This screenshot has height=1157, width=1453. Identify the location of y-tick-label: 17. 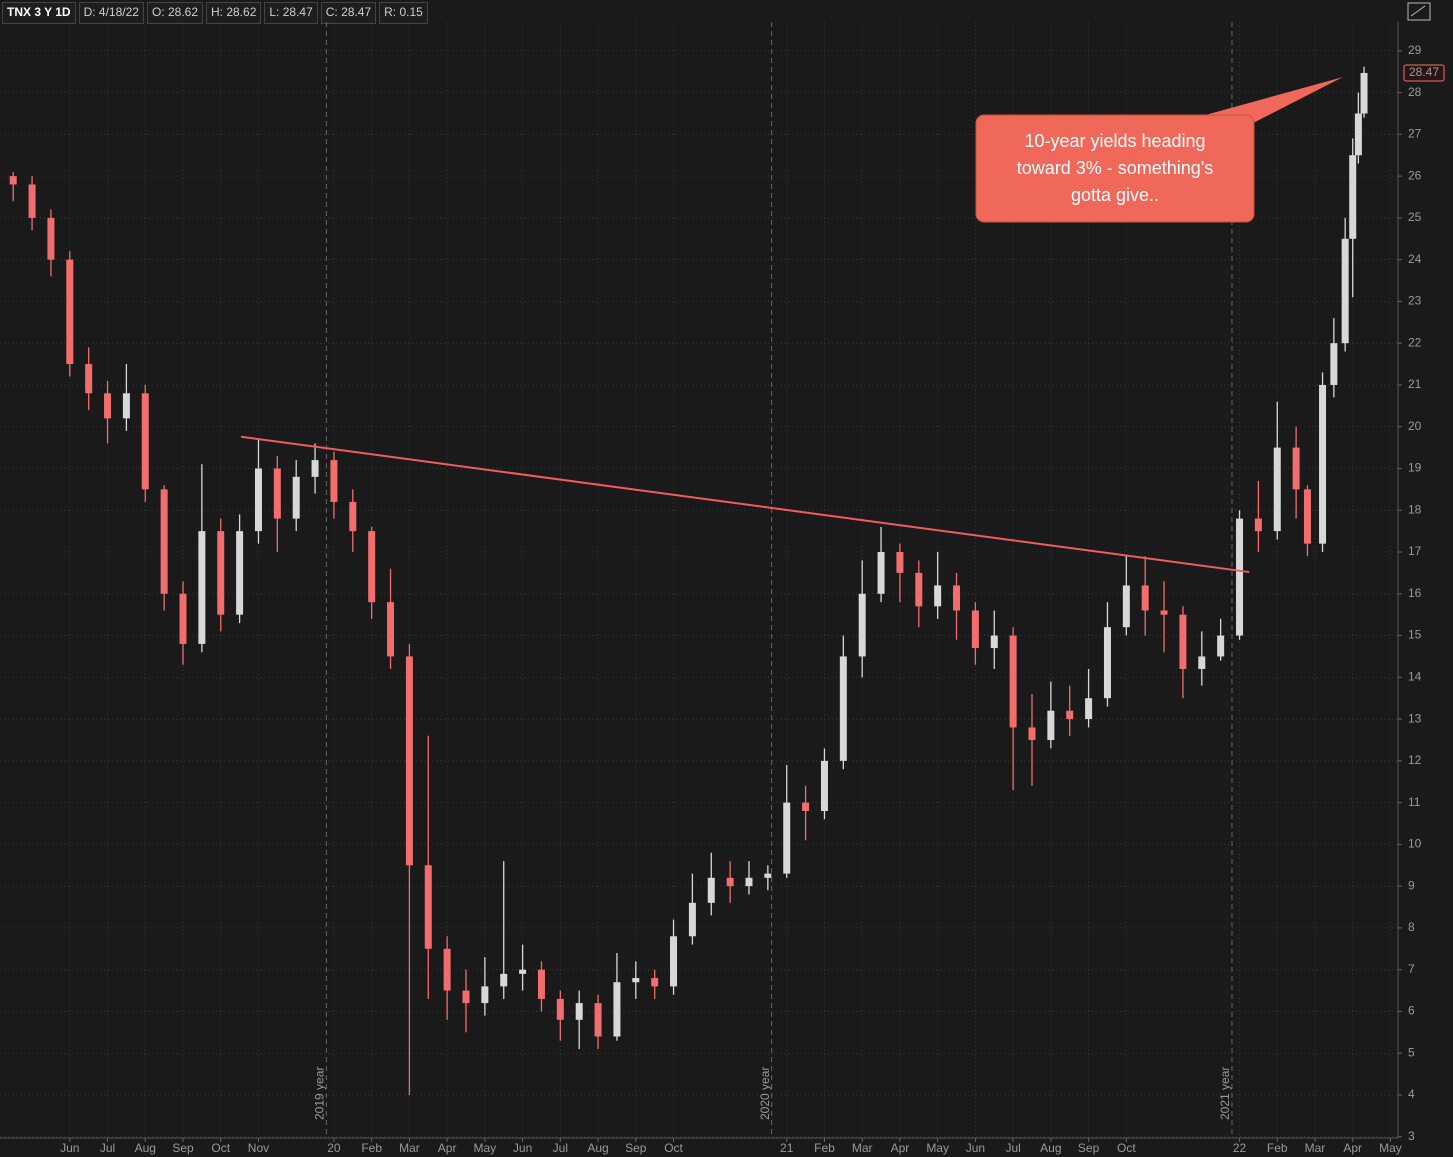
(1415, 551).